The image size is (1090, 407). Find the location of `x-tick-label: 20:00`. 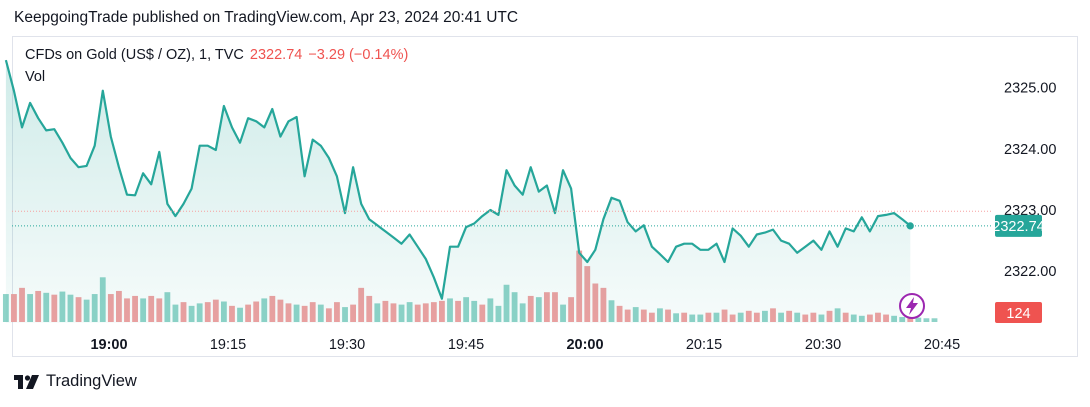

x-tick-label: 20:00 is located at coordinates (584, 345).